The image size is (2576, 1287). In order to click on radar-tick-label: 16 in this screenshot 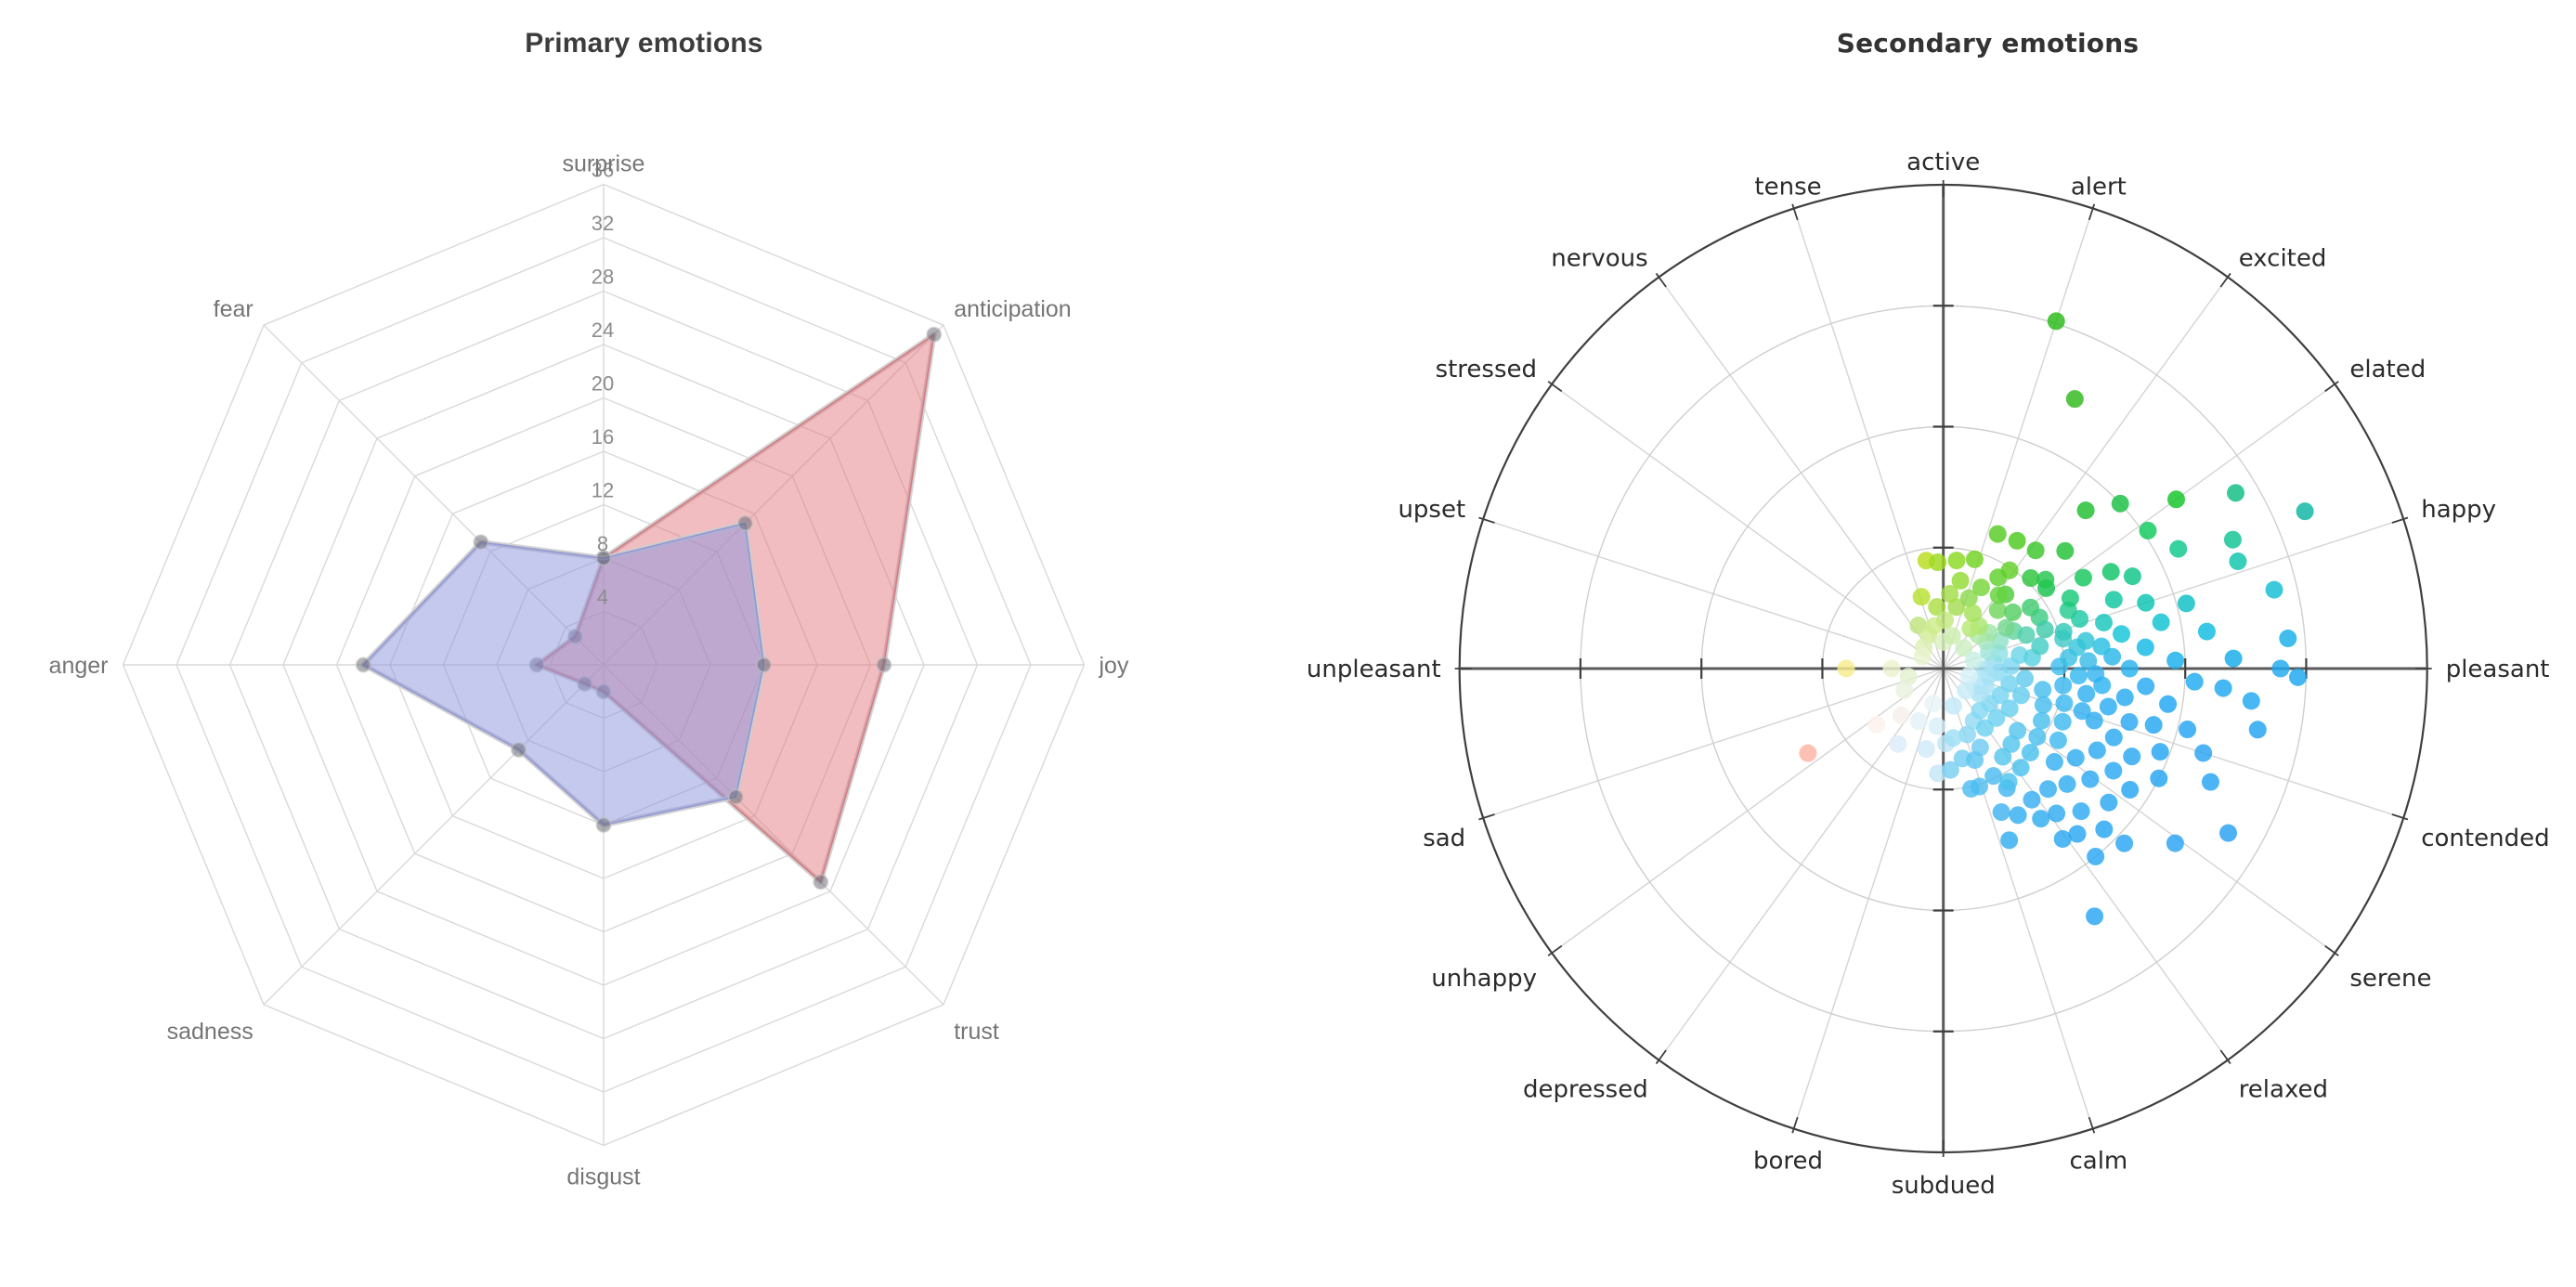, I will do `click(603, 436)`.